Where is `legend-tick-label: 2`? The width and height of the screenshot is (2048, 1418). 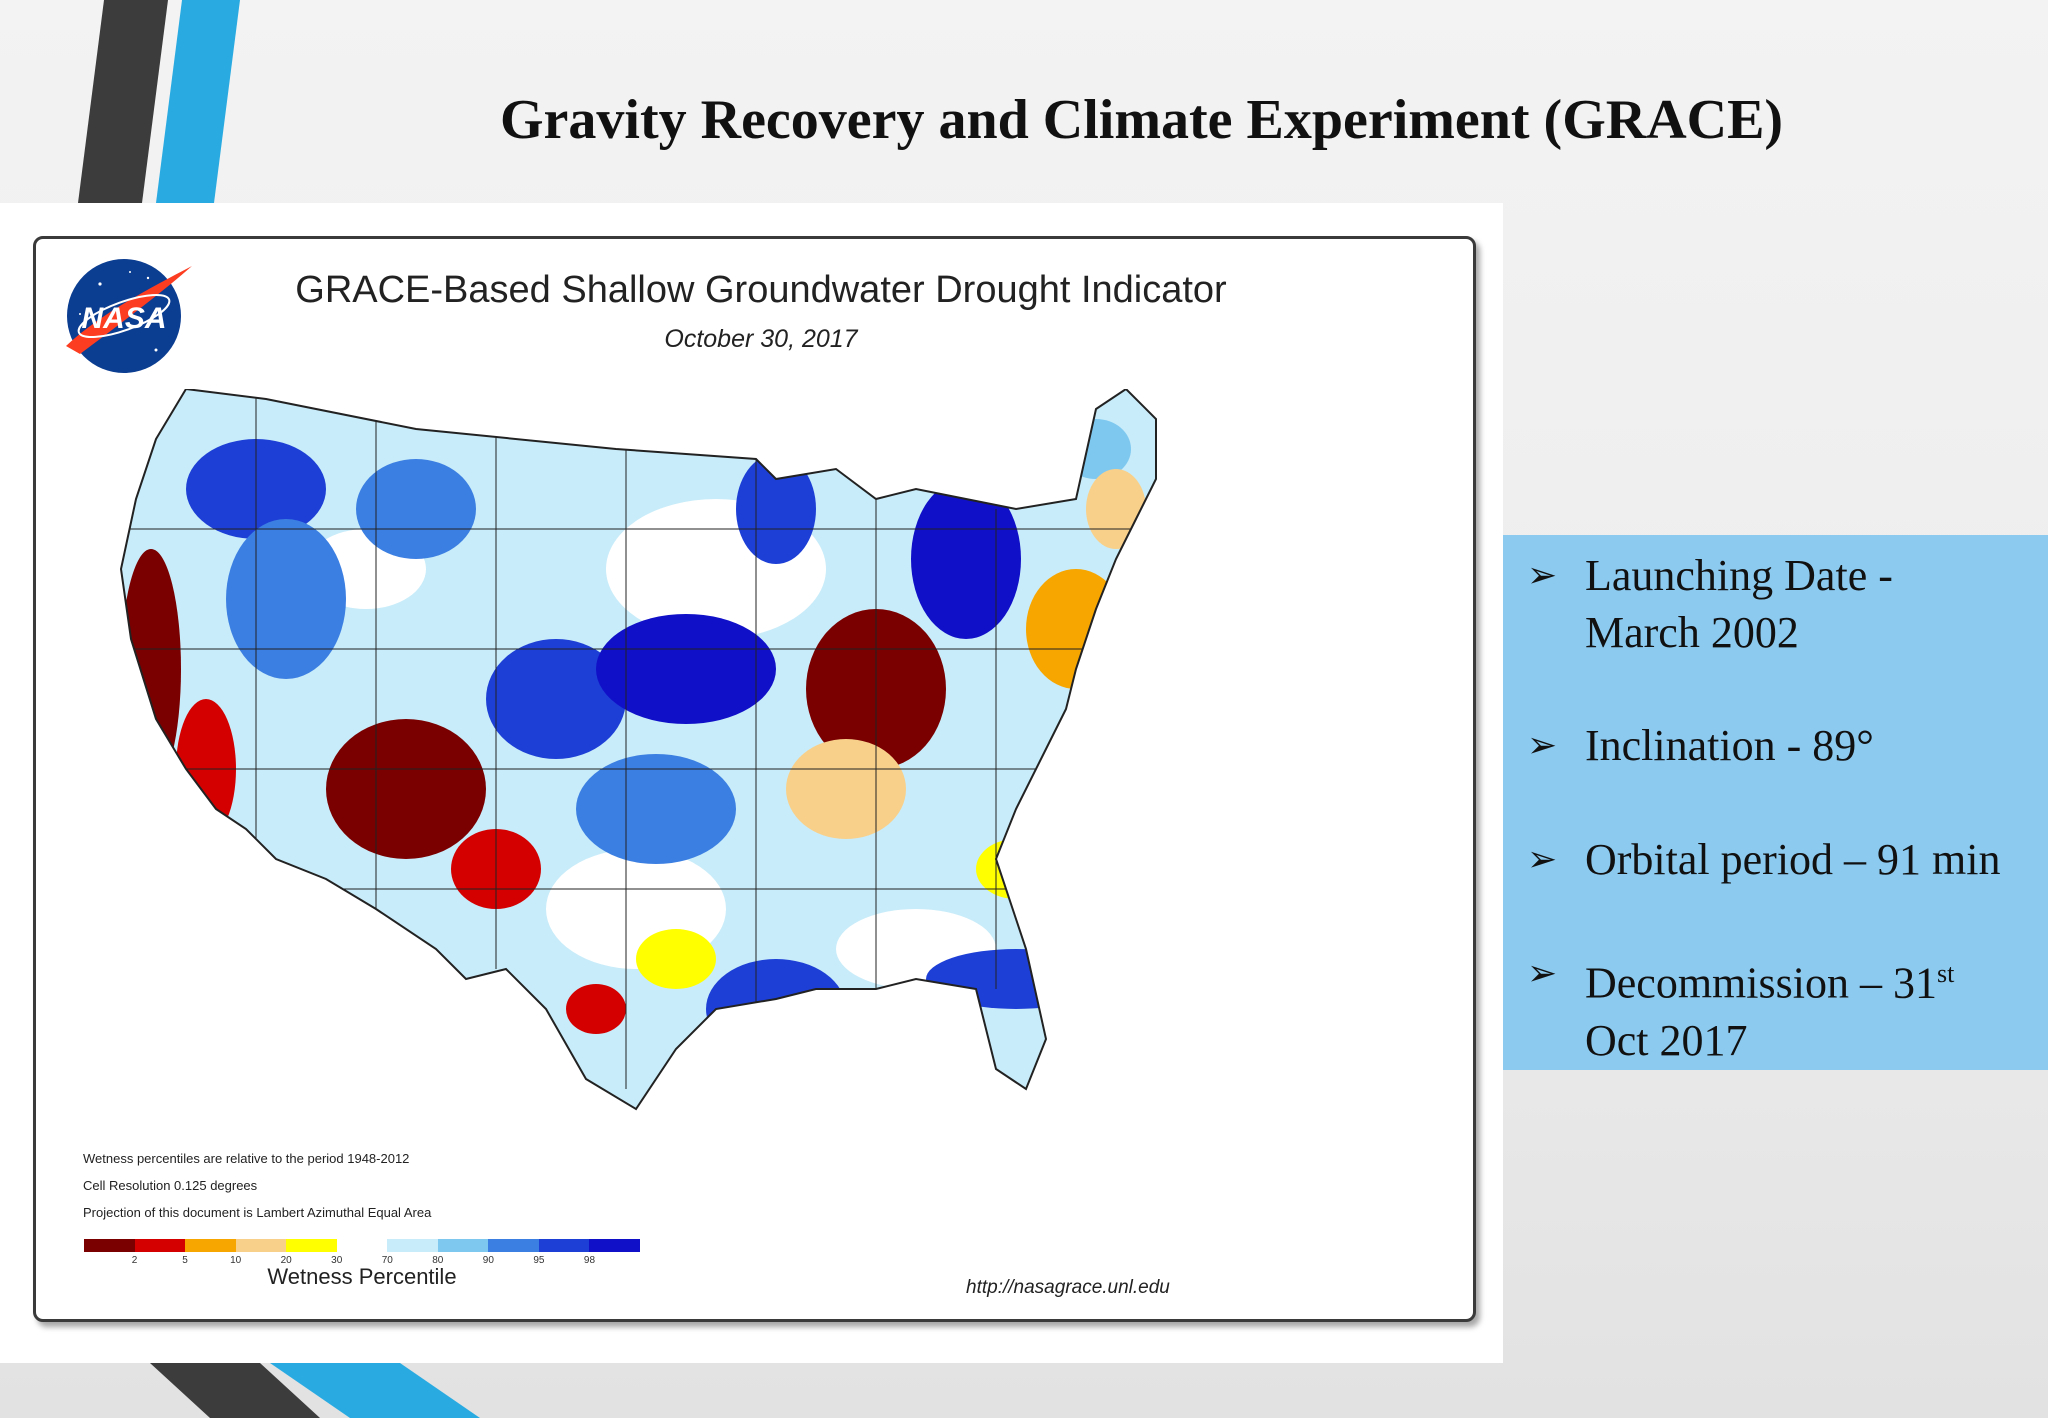 legend-tick-label: 2 is located at coordinates (134, 1260).